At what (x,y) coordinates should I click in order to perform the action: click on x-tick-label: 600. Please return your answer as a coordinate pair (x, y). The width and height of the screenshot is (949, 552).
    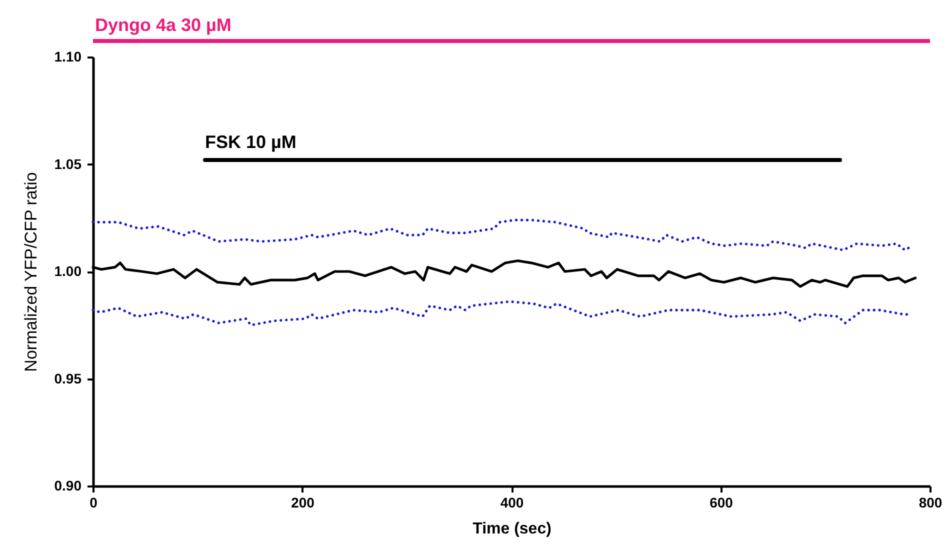
    Looking at the image, I should click on (722, 502).